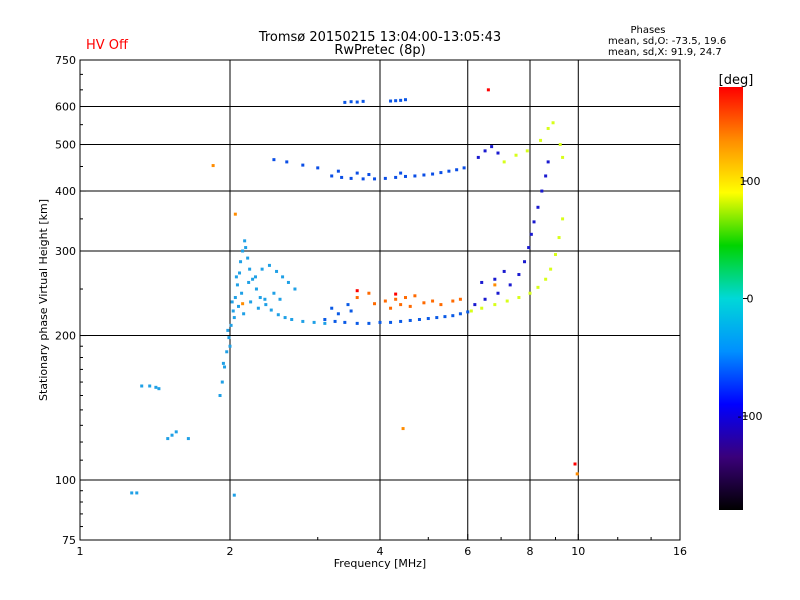 This screenshot has width=800, height=600. Describe the element at coordinates (680, 551) in the screenshot. I see `x-tick-label: 16` at that location.